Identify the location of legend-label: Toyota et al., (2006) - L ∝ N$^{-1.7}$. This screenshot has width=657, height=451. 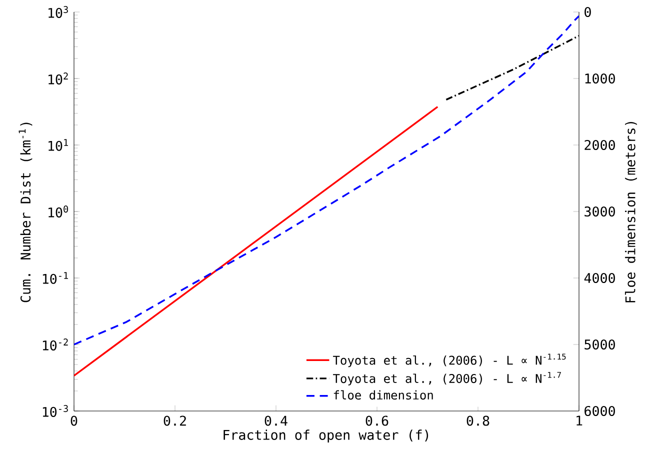
(447, 379).